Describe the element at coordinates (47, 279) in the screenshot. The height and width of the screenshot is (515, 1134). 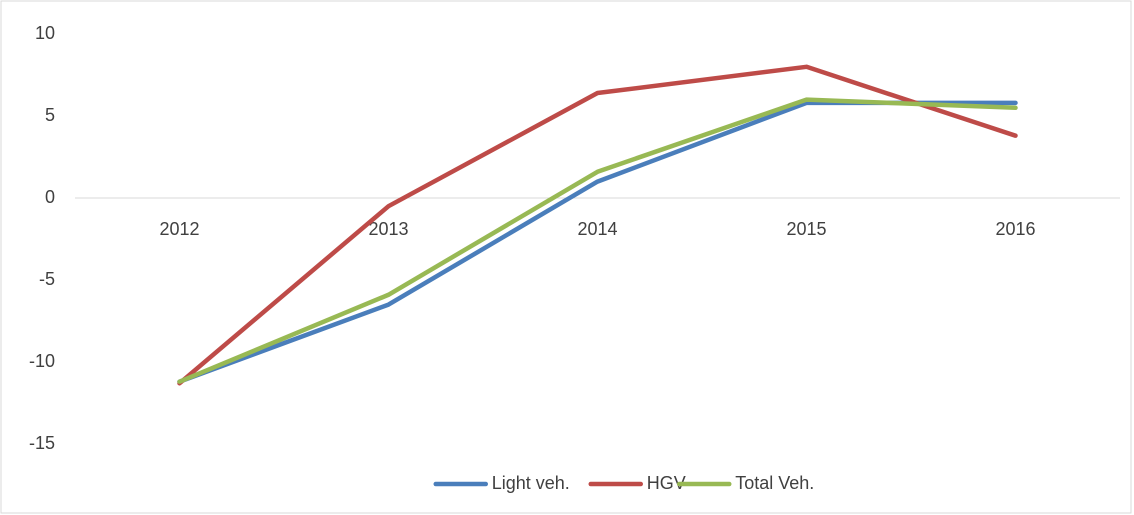
I see `y-tick-label: -5` at that location.